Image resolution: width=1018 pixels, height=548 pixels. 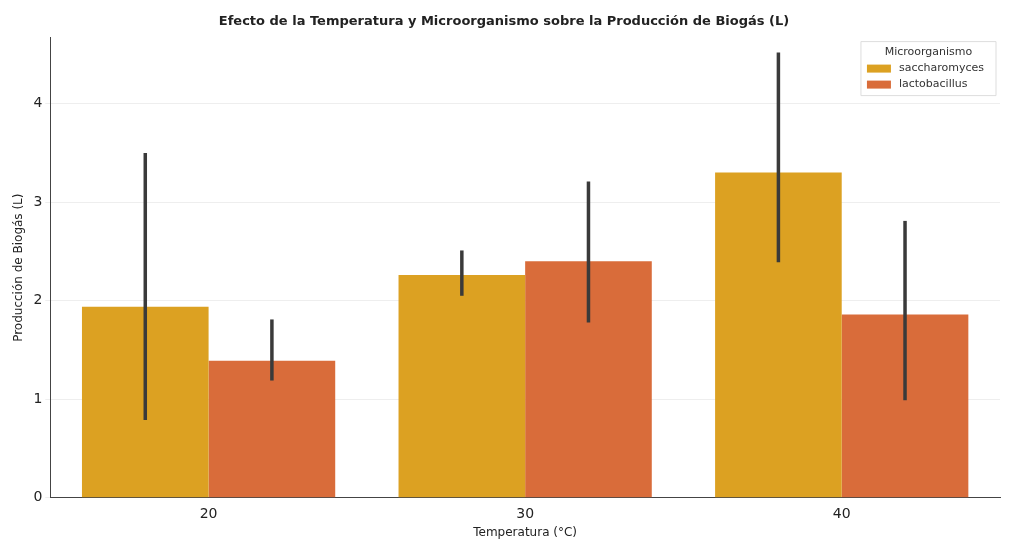 I want to click on y-tick-label: 1, so click(x=38, y=397).